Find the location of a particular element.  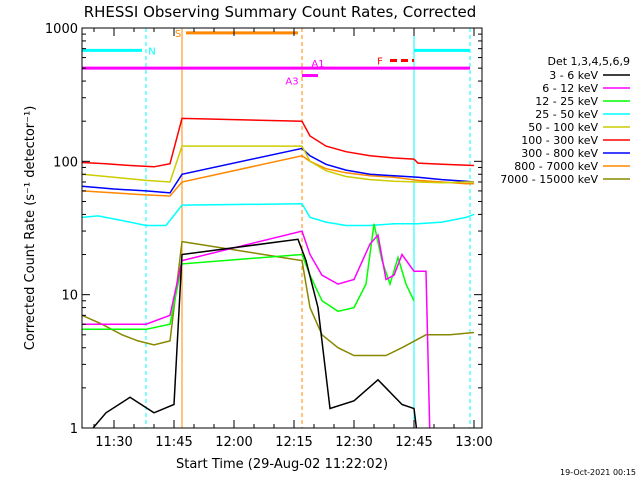

x-tick-label: 11:30 is located at coordinates (113, 442).